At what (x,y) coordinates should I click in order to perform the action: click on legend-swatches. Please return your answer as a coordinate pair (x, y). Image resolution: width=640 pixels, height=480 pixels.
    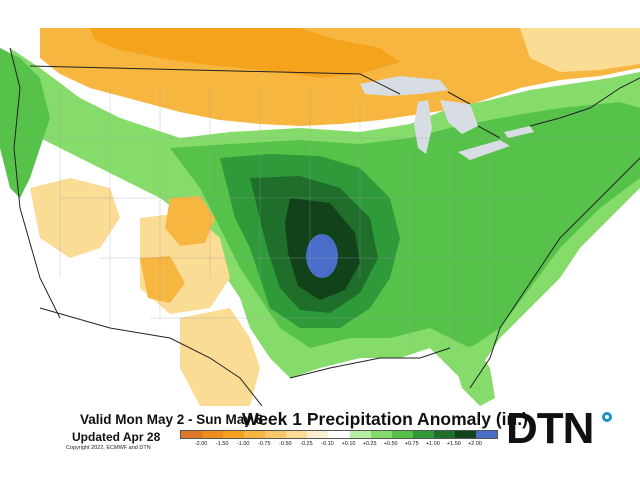
    Looking at the image, I should click on (339, 434).